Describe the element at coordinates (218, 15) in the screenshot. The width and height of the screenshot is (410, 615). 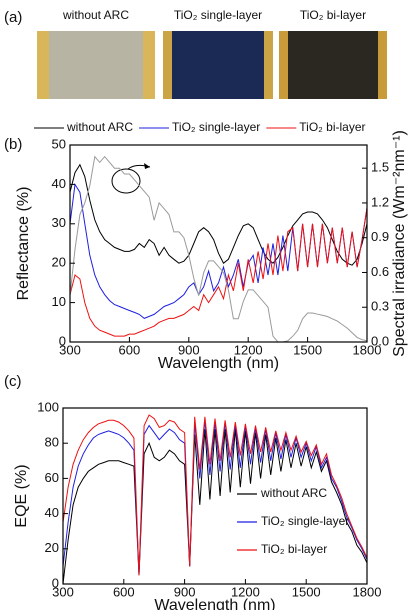
I see `photo-label: TiO₂ single-layer` at that location.